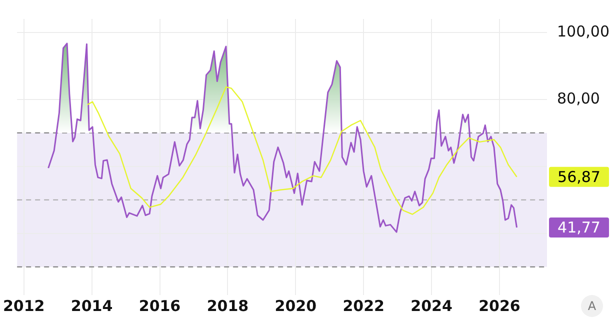  Describe the element at coordinates (227, 305) in the screenshot. I see `x-tick-label: 2018` at that location.